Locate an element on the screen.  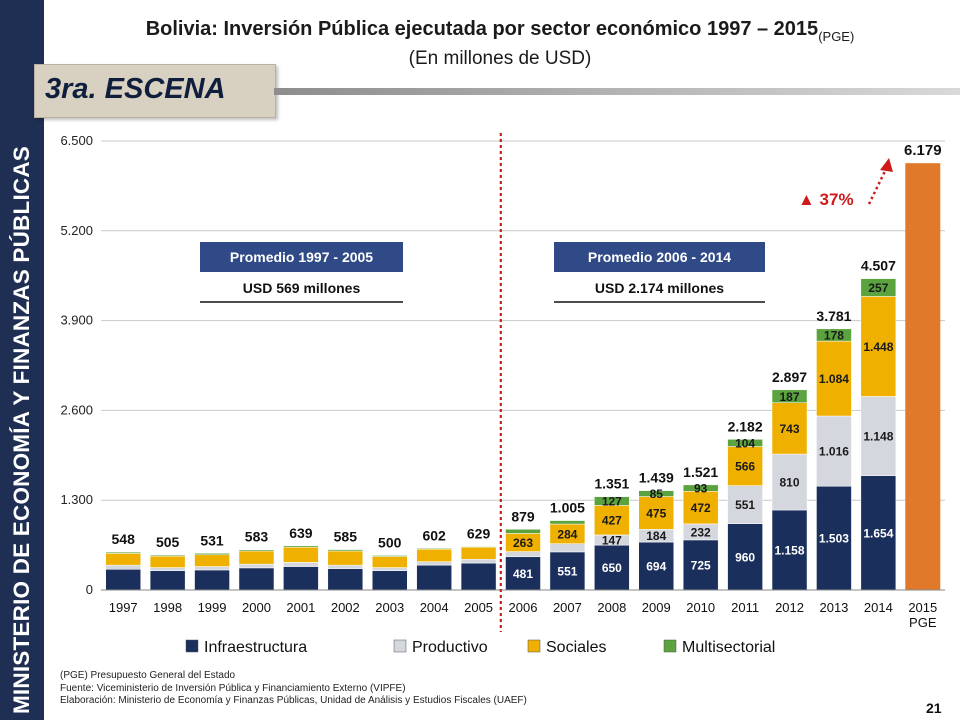
x-tick-label: 2002 is located at coordinates (345, 607).